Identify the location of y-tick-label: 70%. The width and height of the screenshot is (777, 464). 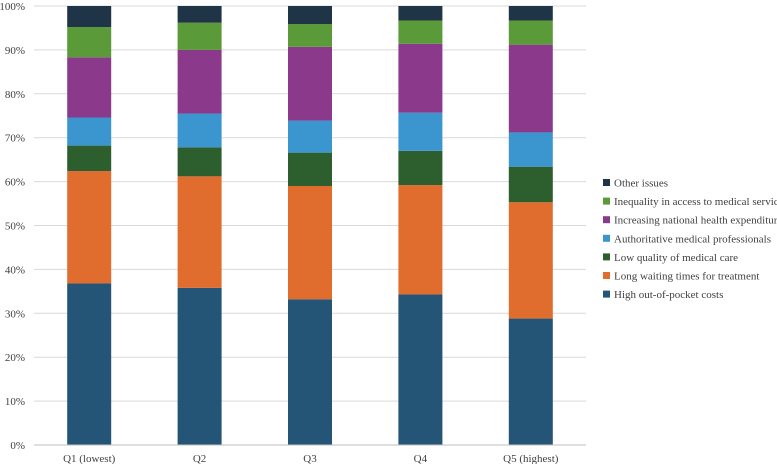
(15, 139).